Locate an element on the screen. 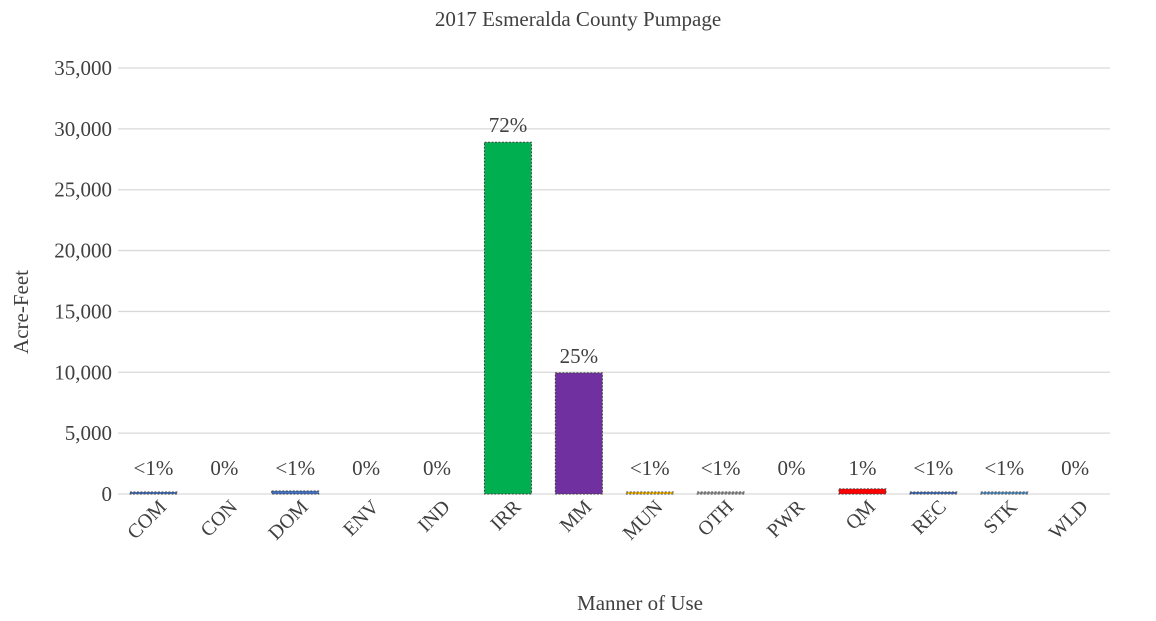 The image size is (1156, 621). bar-mm is located at coordinates (578, 433).